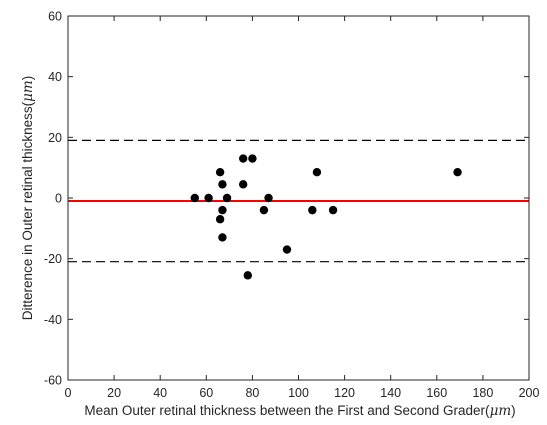 This screenshot has height=425, width=547. I want to click on y-tick-label: -60, so click(53, 381).